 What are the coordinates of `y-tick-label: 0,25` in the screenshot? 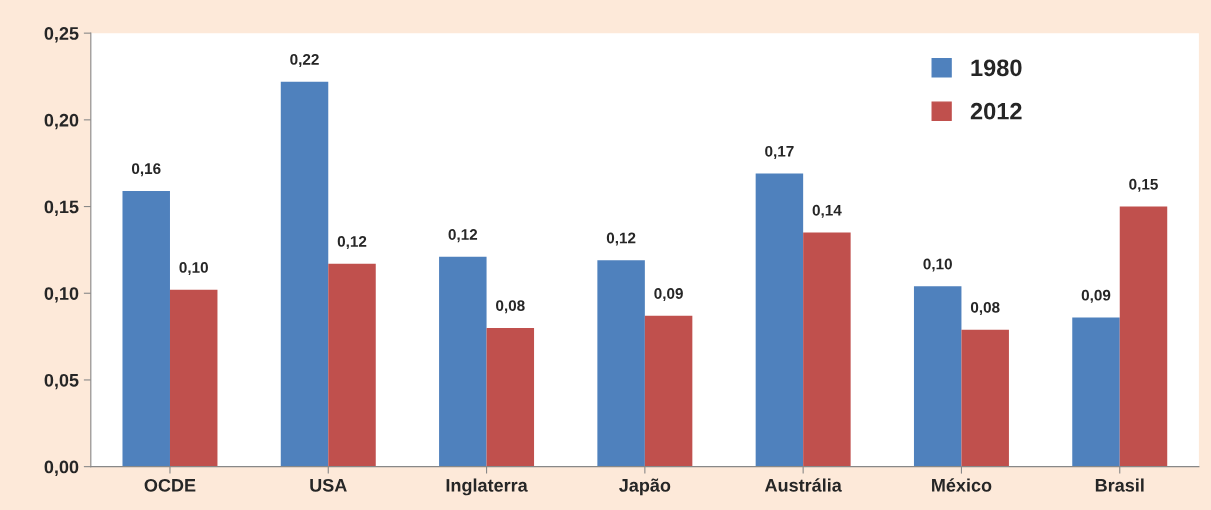 It's located at (61, 35).